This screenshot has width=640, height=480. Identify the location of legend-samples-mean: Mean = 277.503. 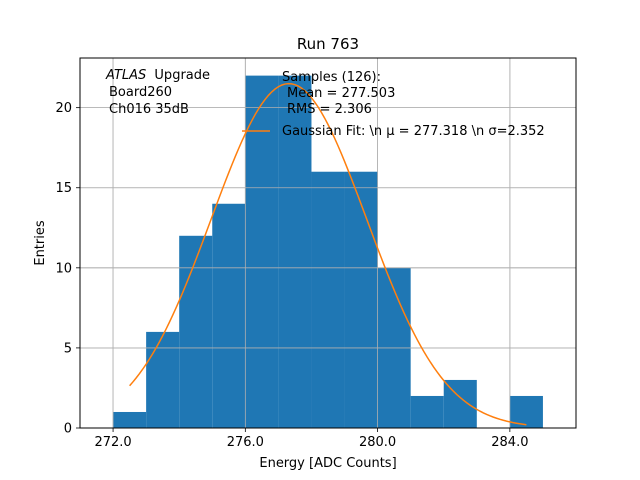
(341, 93).